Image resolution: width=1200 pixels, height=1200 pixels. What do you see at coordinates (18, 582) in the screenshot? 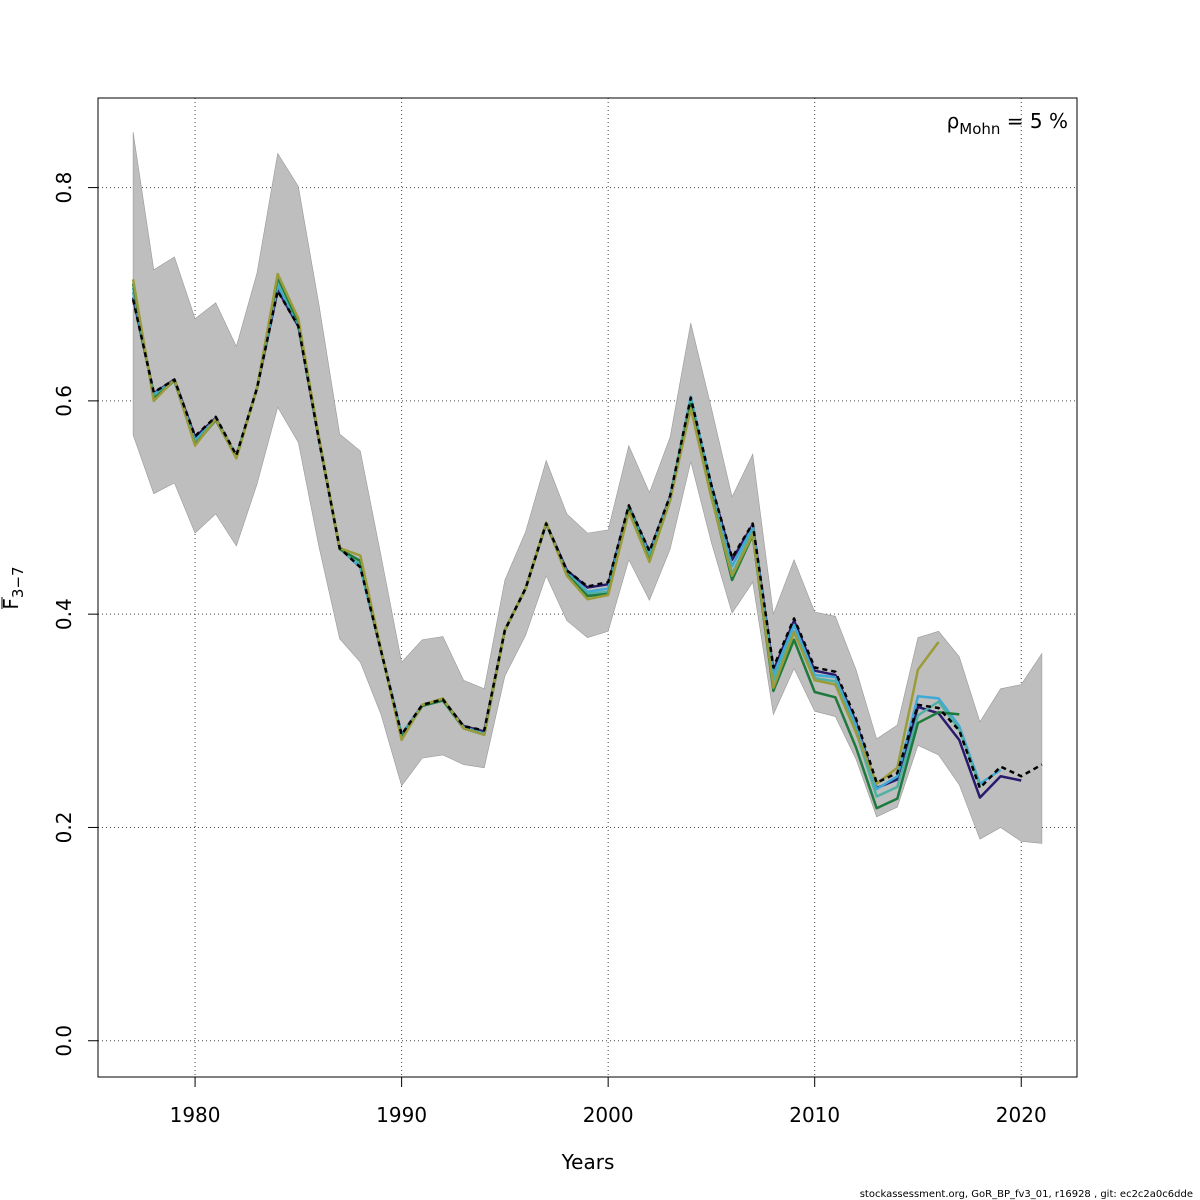
I see `y-axis-title-subscript: 3−7` at bounding box center [18, 582].